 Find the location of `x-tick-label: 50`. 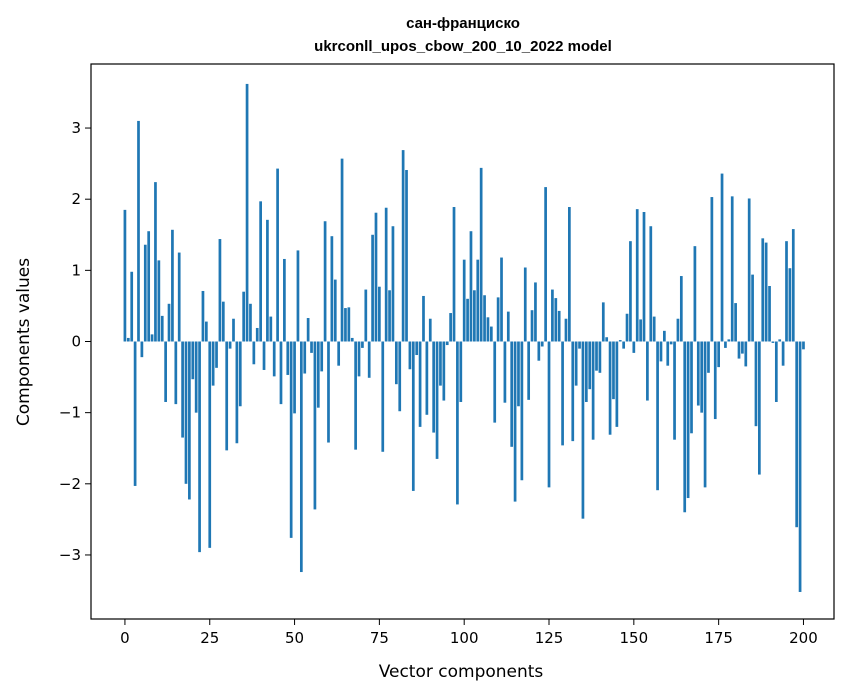

x-tick-label: 50 is located at coordinates (294, 638).